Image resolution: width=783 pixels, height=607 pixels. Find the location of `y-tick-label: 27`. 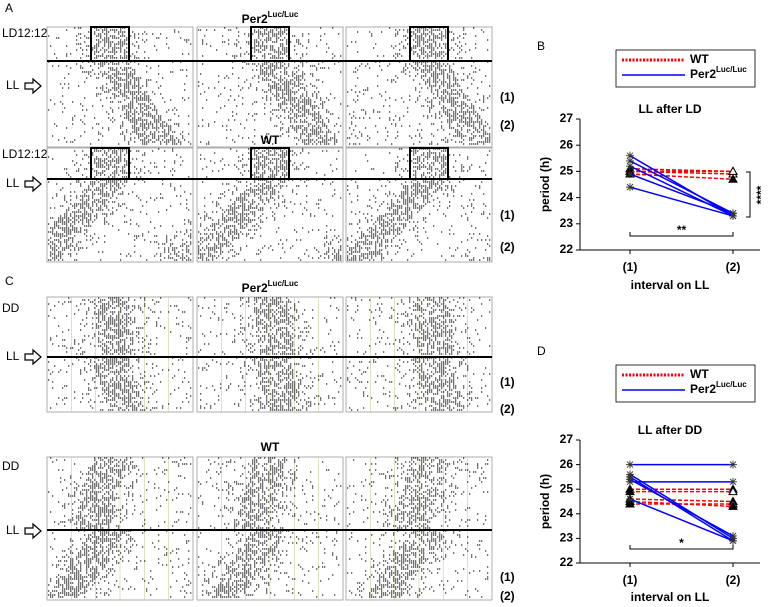

y-tick-label: 27 is located at coordinates (567, 439).